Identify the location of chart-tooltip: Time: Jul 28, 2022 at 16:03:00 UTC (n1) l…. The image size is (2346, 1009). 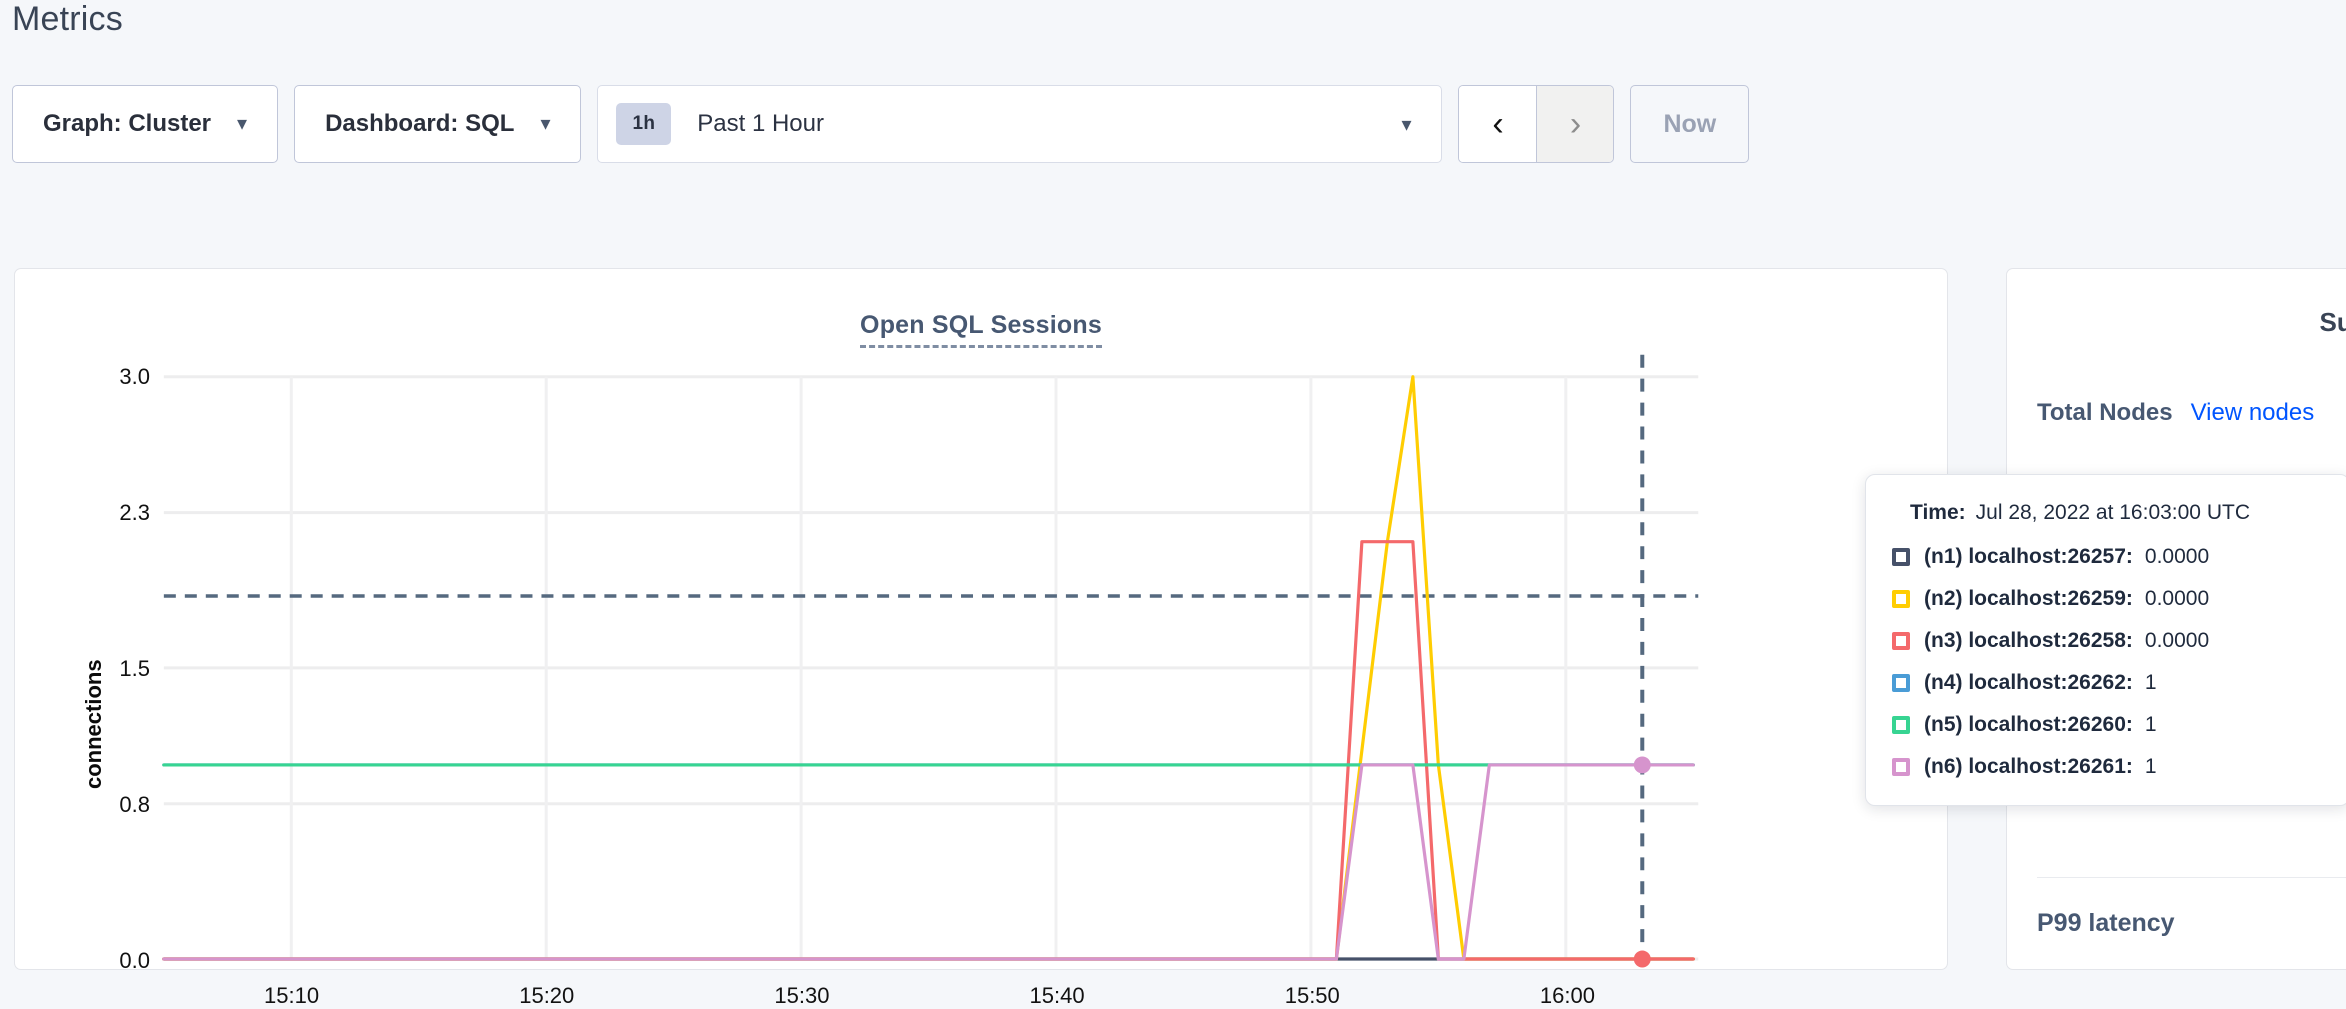
(2105, 640).